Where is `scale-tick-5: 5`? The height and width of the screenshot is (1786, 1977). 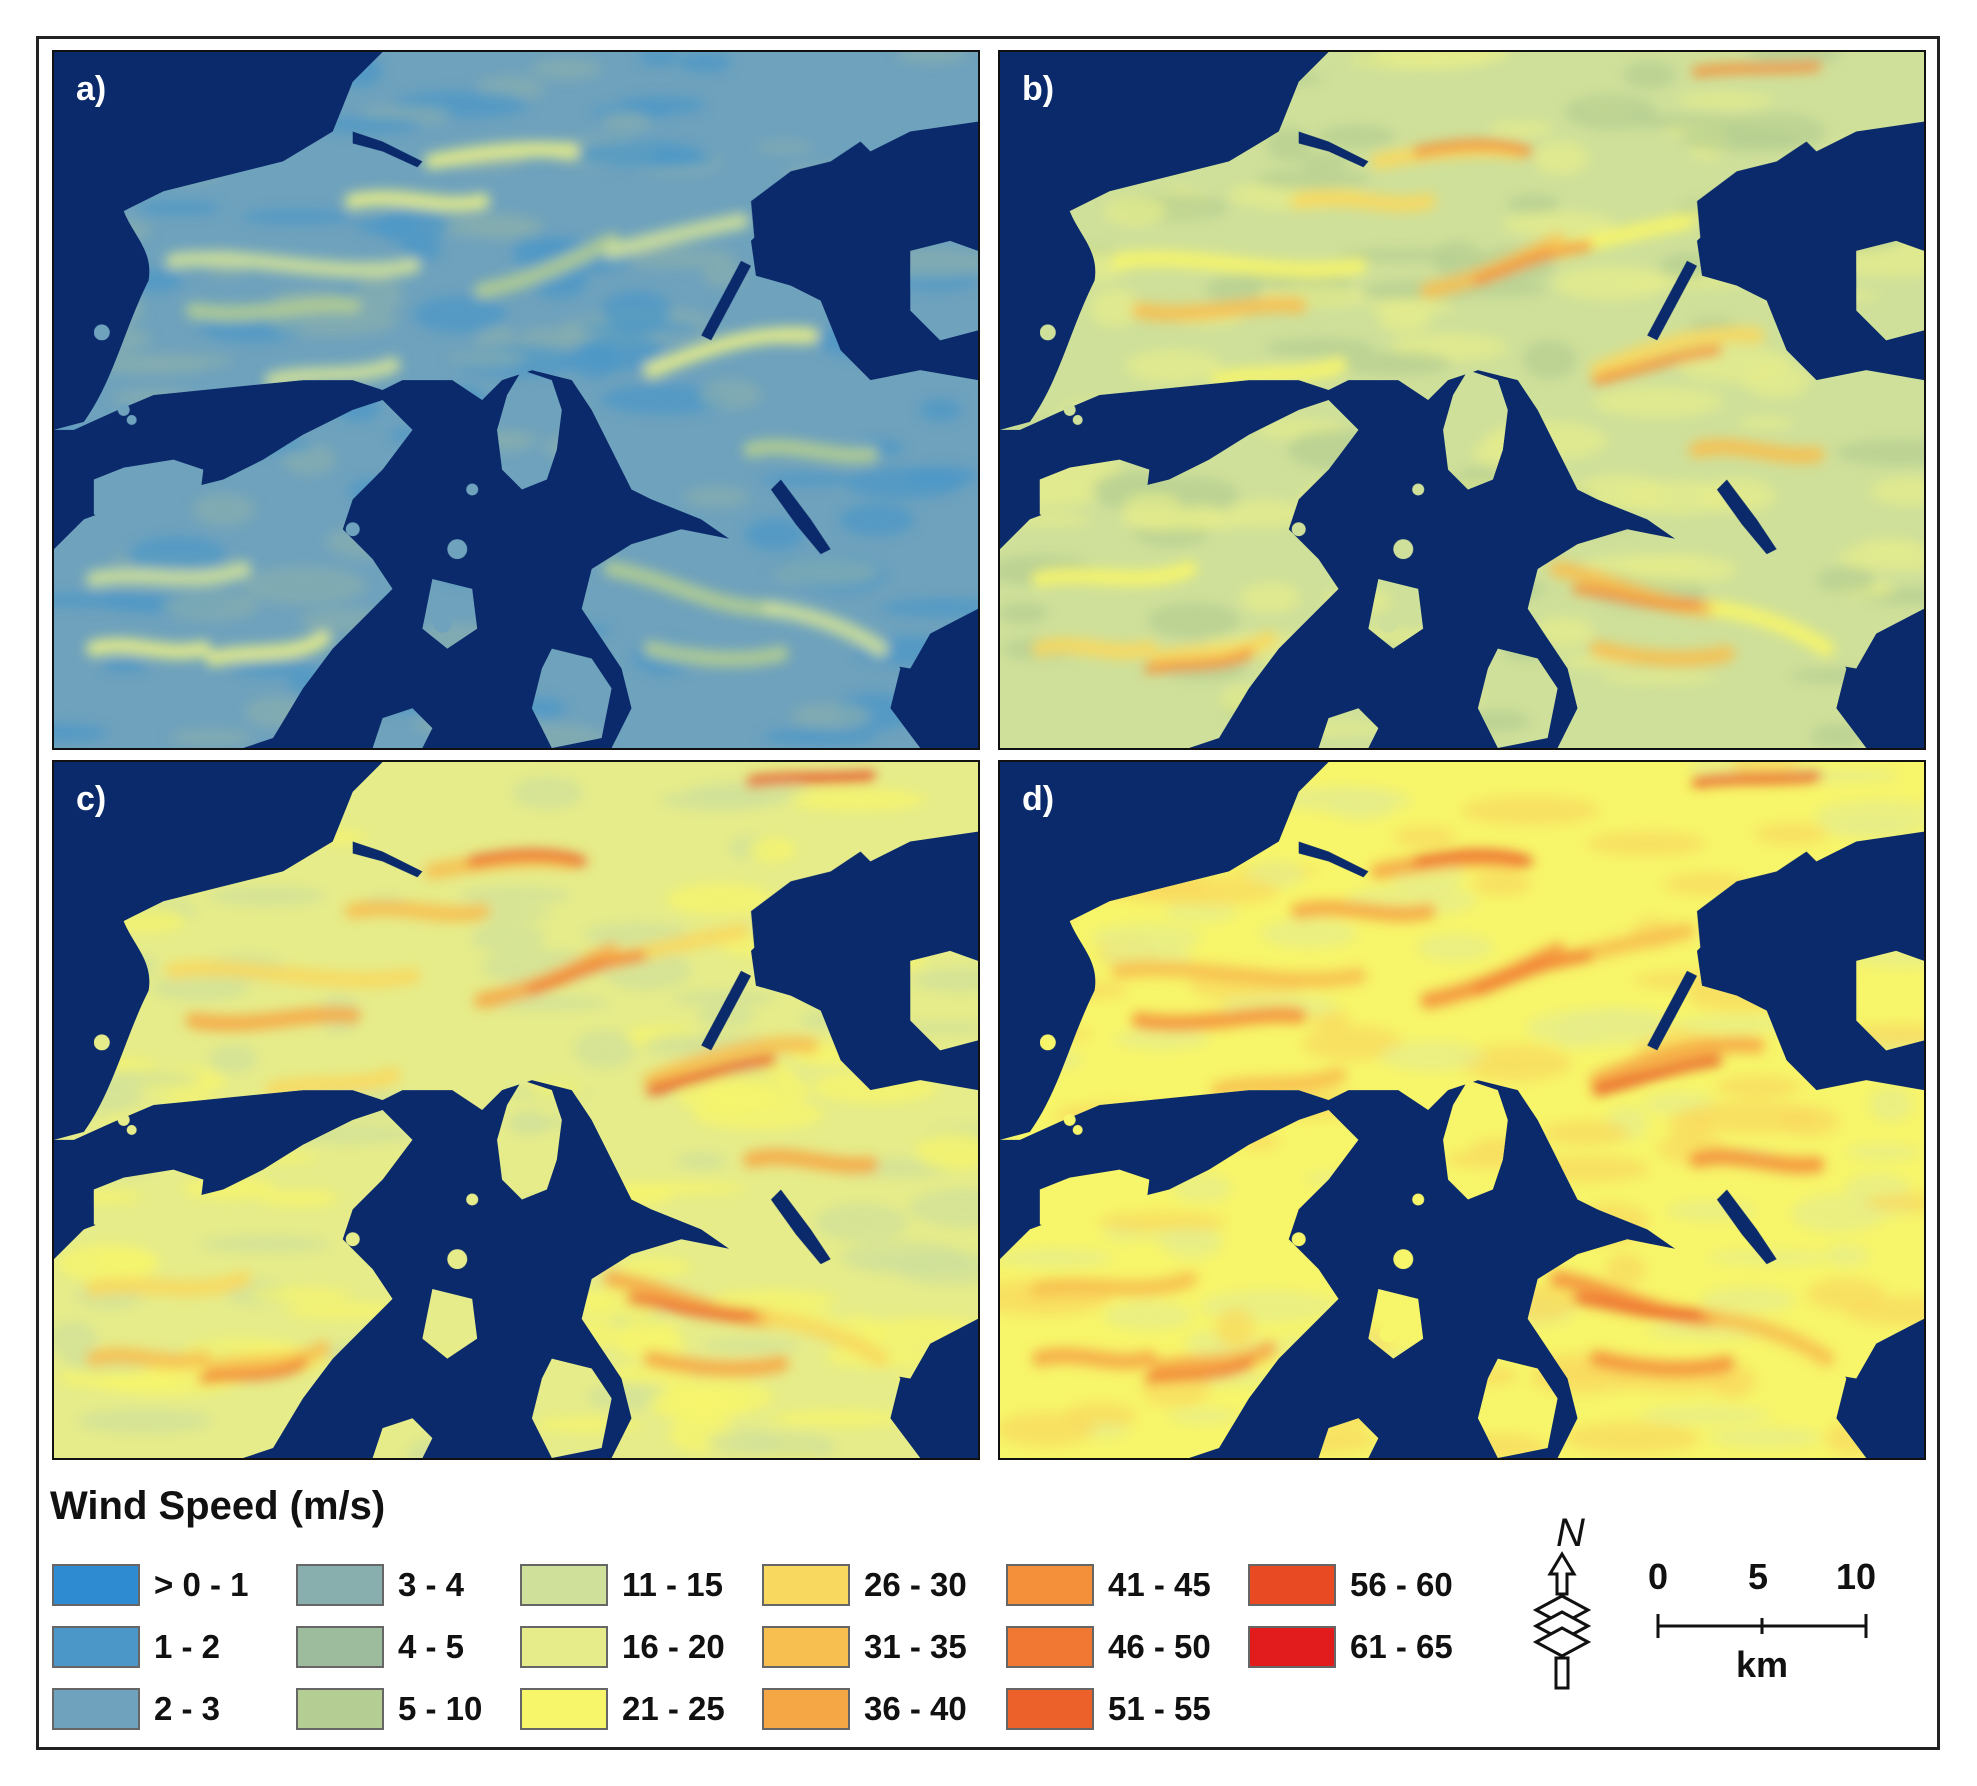
scale-tick-5: 5 is located at coordinates (1758, 1576).